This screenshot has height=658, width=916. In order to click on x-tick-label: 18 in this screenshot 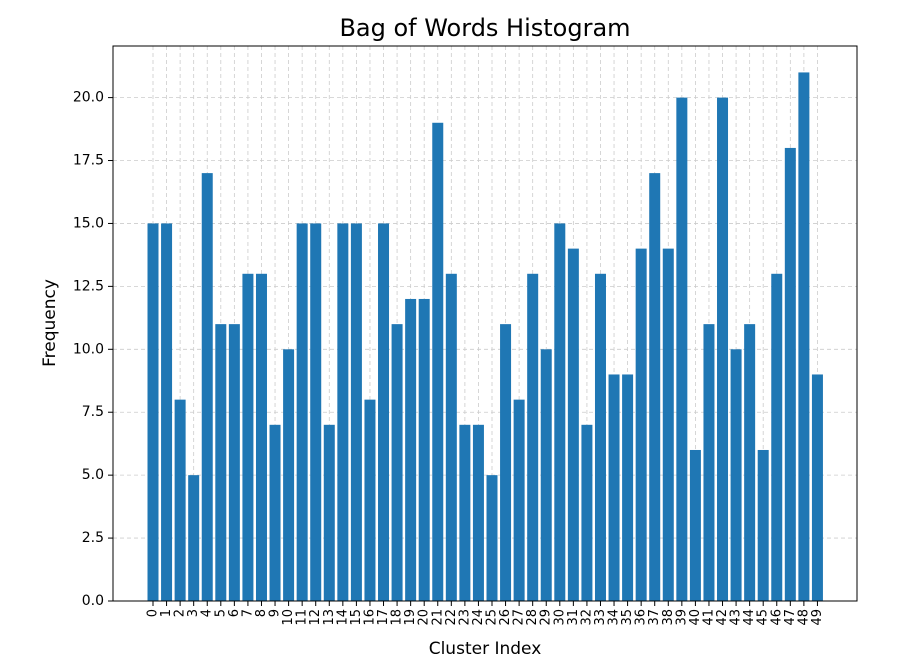, I will do `click(397, 617)`.